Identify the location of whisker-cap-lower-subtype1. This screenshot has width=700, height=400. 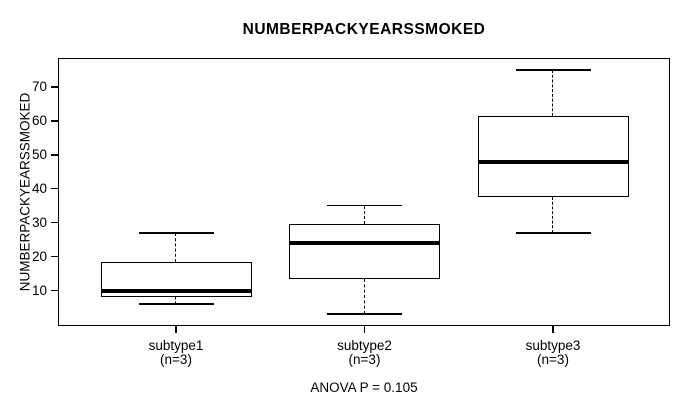
(176, 304).